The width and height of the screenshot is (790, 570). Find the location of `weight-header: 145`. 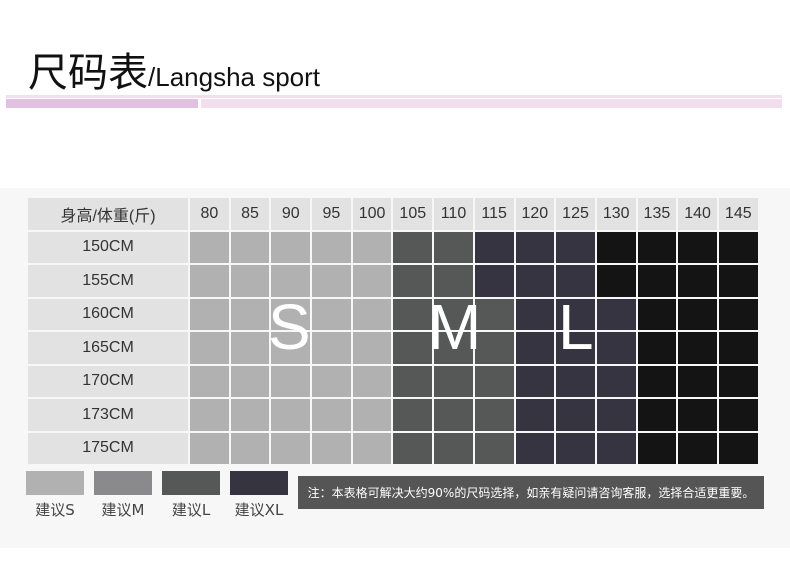

weight-header: 145 is located at coordinates (738, 214).